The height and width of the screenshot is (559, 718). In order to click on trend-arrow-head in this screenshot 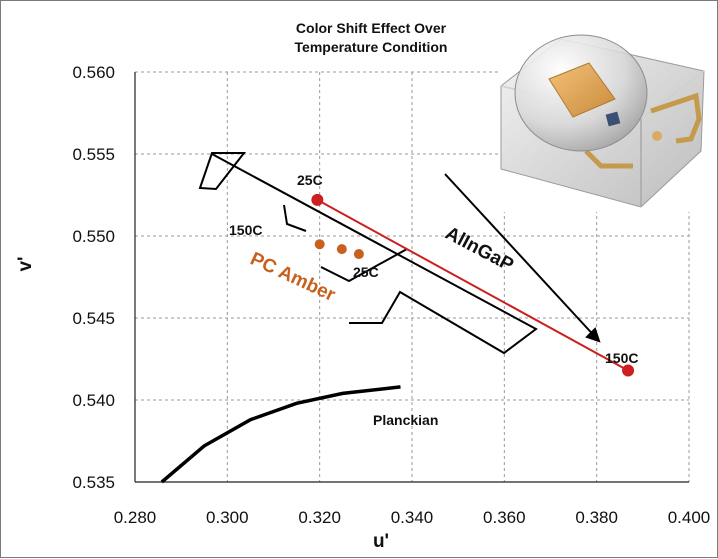, I will do `click(593, 335)`.